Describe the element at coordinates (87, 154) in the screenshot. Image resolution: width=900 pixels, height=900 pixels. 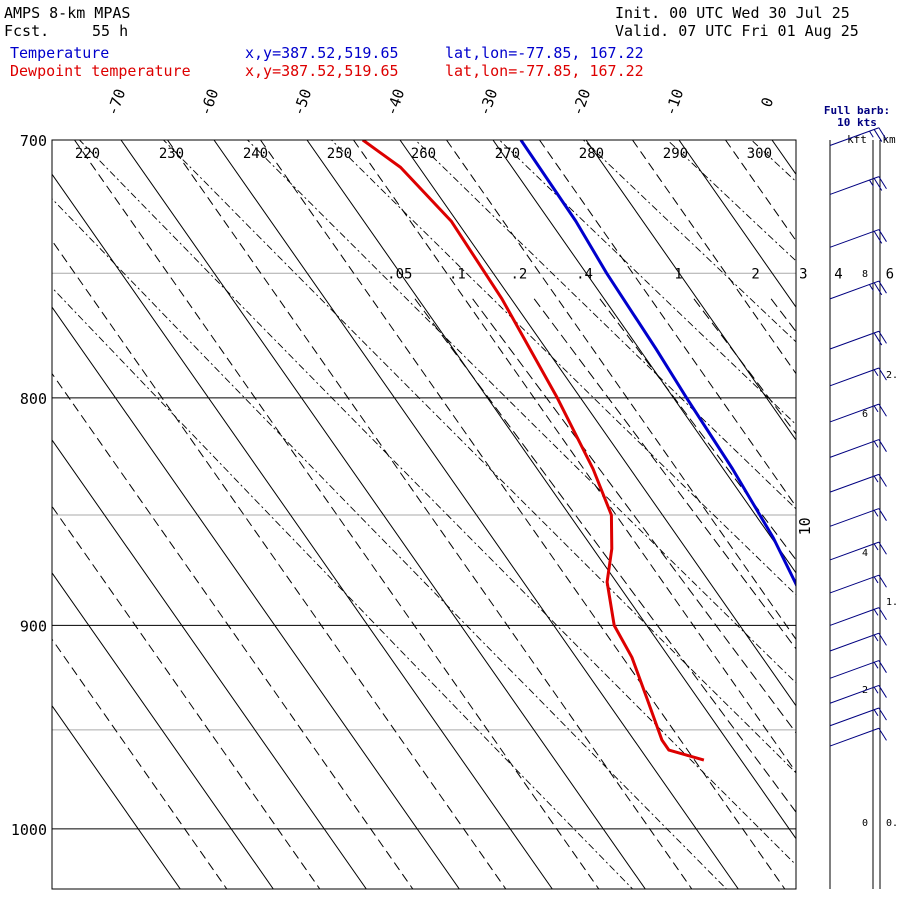
I see `dry-adiabat-label: 220` at that location.